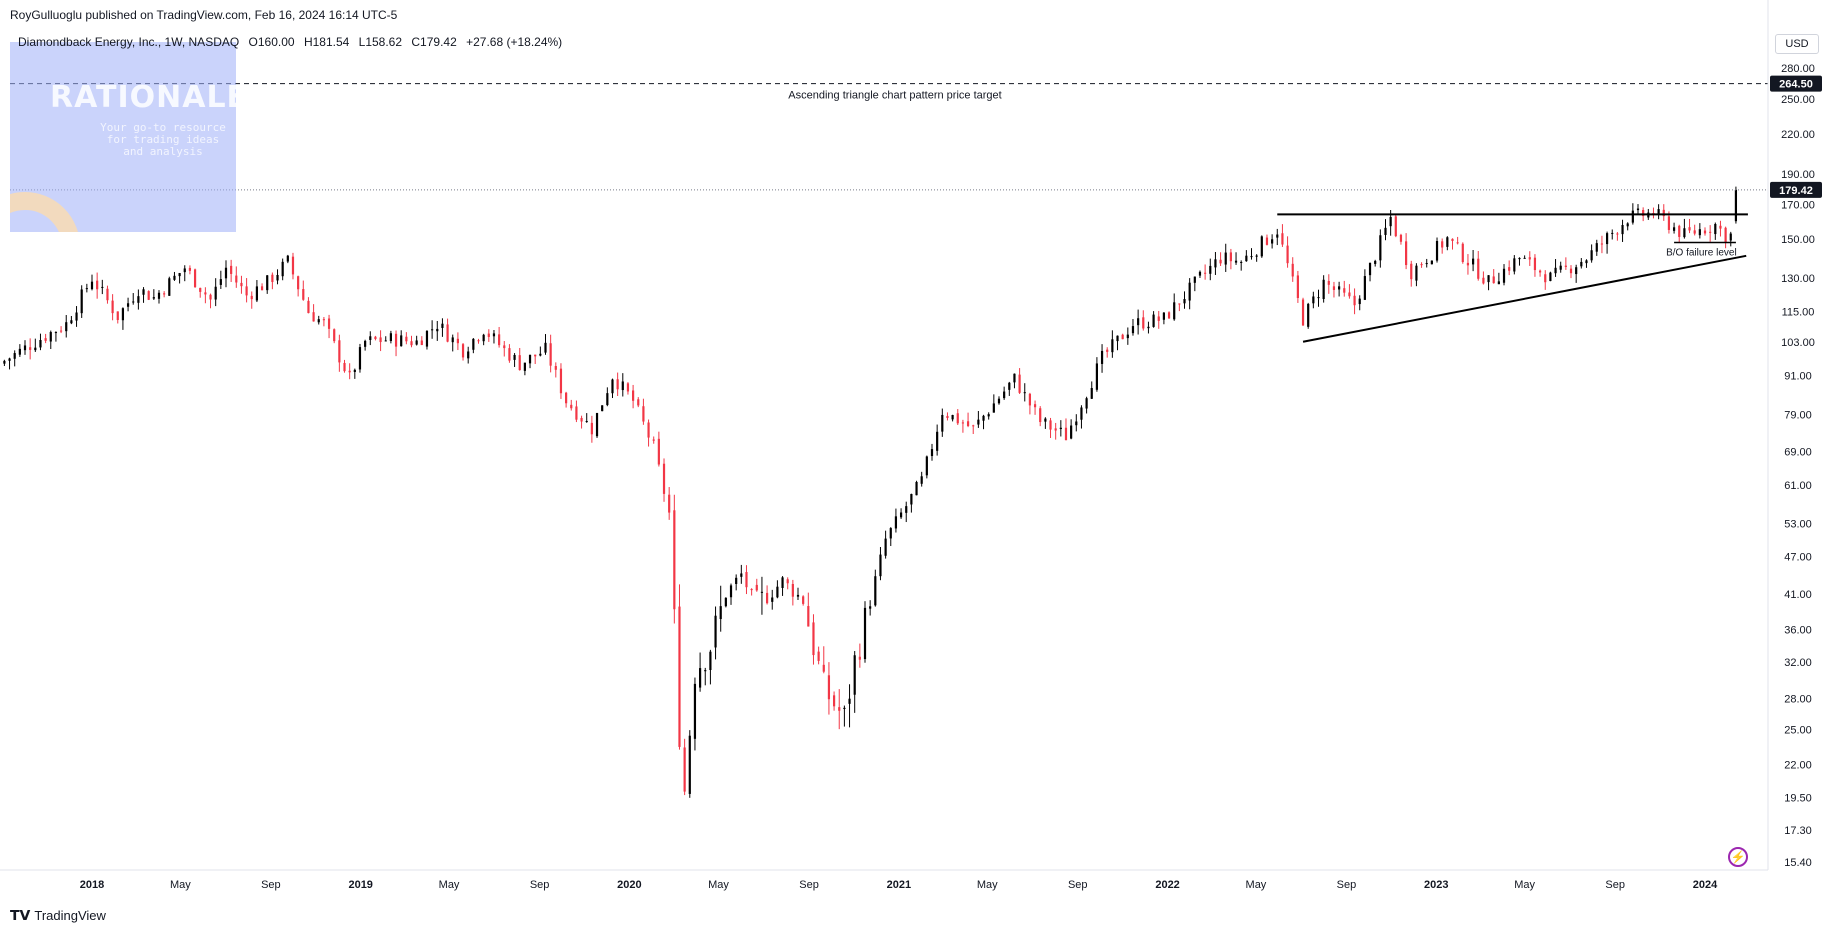  I want to click on currency-button: USD, so click(1797, 44).